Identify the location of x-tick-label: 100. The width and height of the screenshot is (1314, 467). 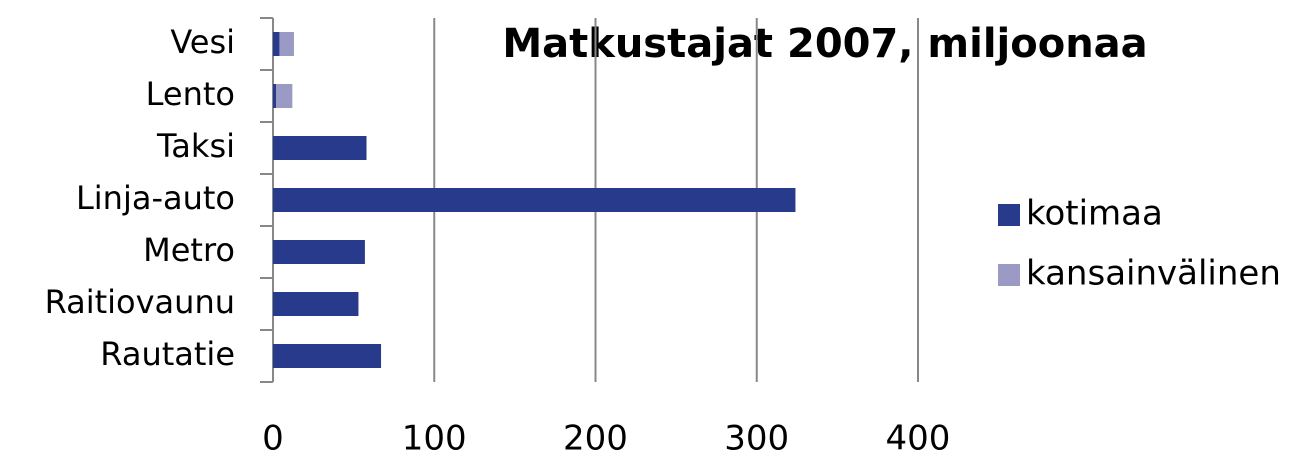
(434, 439).